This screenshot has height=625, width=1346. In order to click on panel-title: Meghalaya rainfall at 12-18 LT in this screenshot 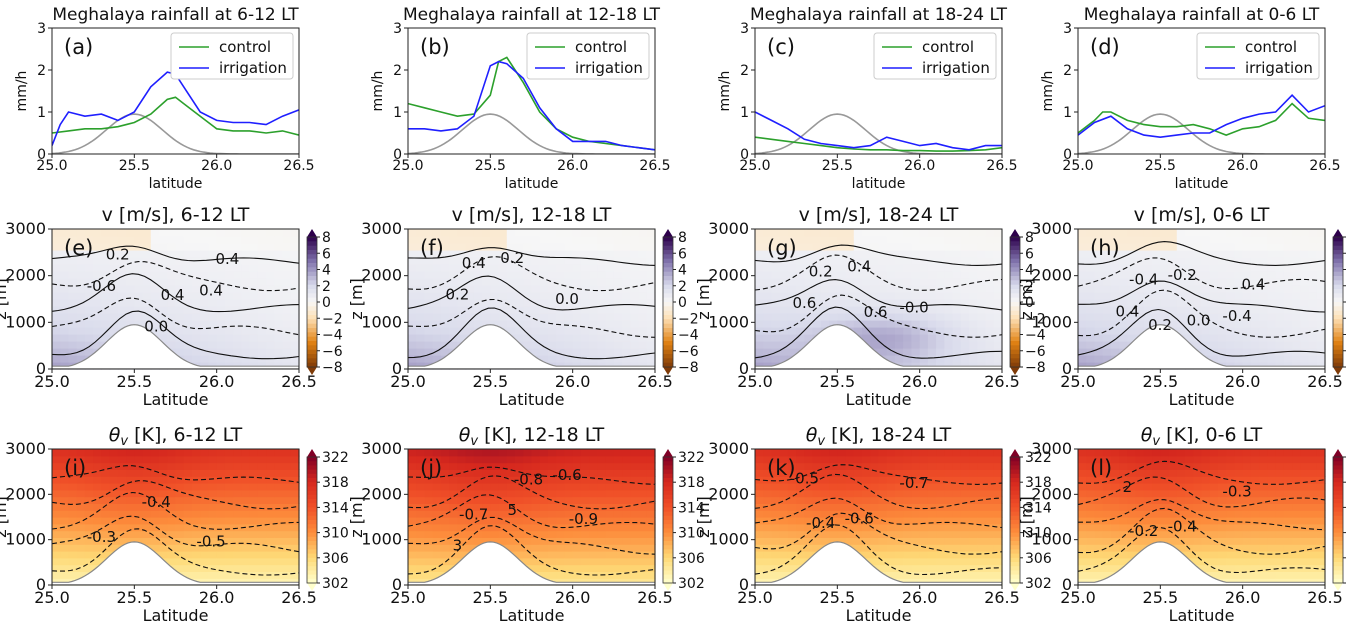, I will do `click(532, 15)`.